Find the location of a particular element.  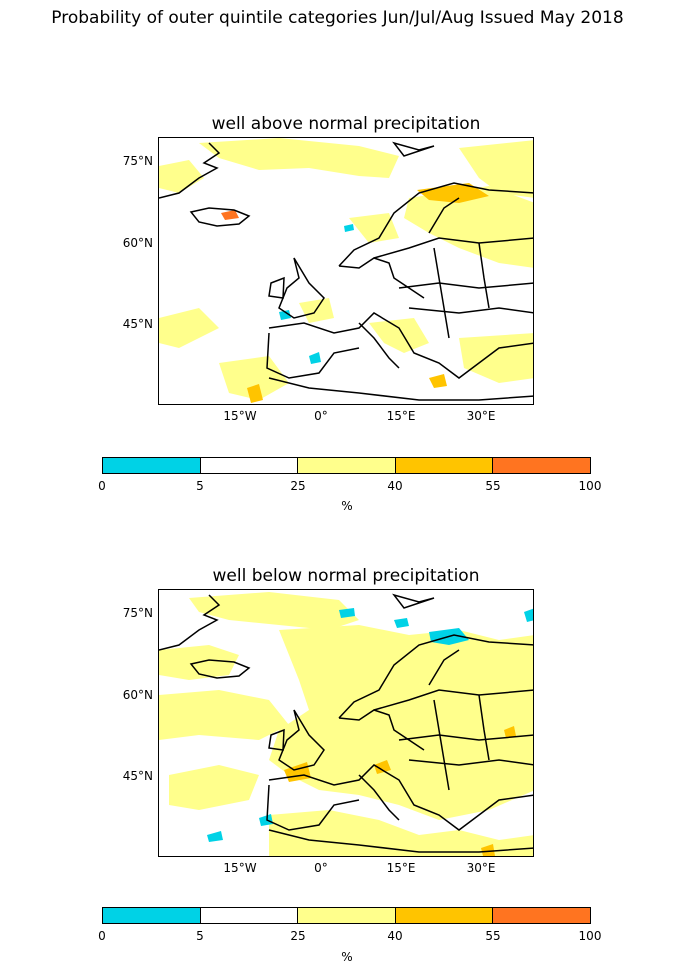

coastlines-above is located at coordinates (346, 271).